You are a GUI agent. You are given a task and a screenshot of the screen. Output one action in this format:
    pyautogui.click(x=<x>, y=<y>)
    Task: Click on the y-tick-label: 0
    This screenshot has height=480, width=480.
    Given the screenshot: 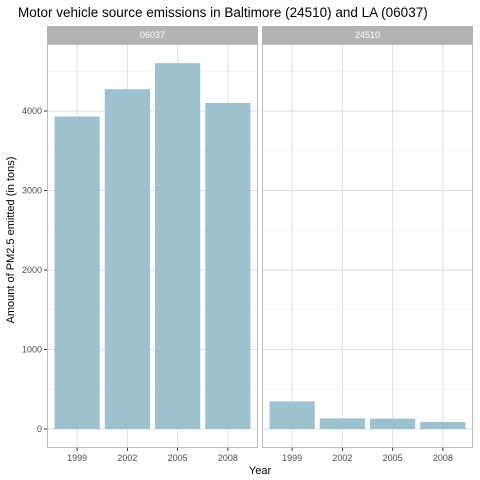 What is the action you would take?
    pyautogui.click(x=39, y=429)
    